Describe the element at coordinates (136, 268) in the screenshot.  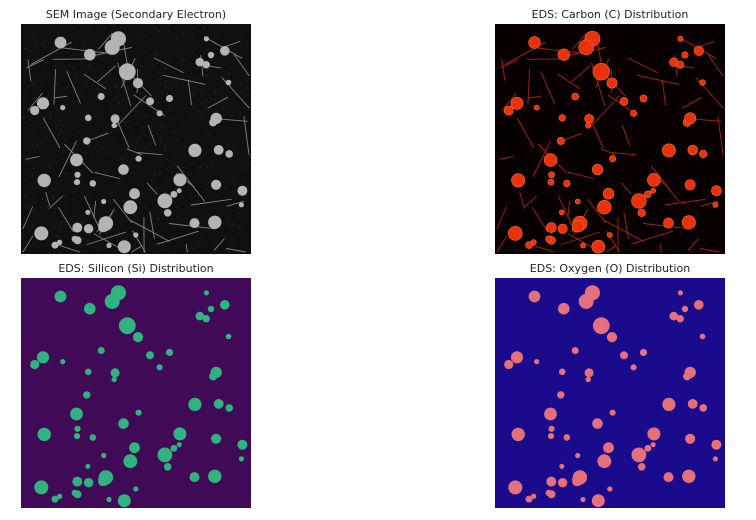
I see `panel-title-silicon: EDS: Silicon (Si) Distribution` at that location.